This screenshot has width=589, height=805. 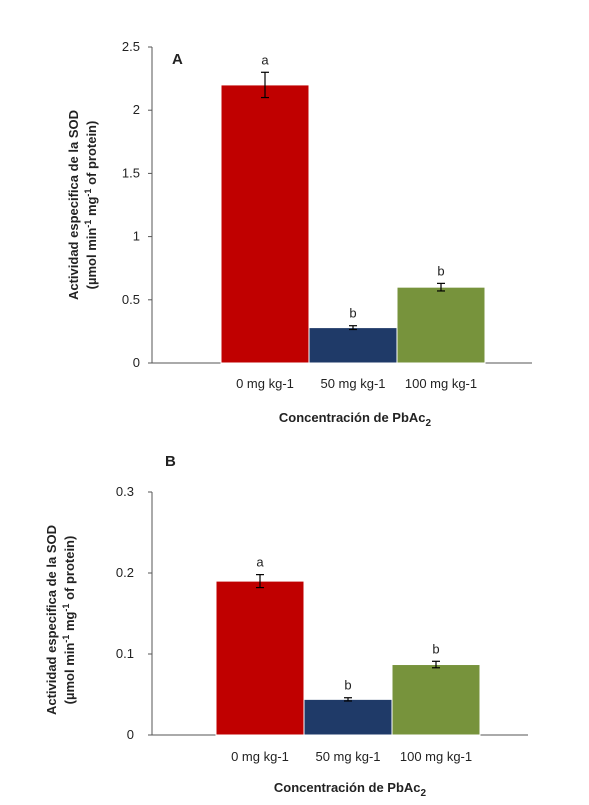 What do you see at coordinates (260, 658) in the screenshot?
I see `bar-0-mg-b` at bounding box center [260, 658].